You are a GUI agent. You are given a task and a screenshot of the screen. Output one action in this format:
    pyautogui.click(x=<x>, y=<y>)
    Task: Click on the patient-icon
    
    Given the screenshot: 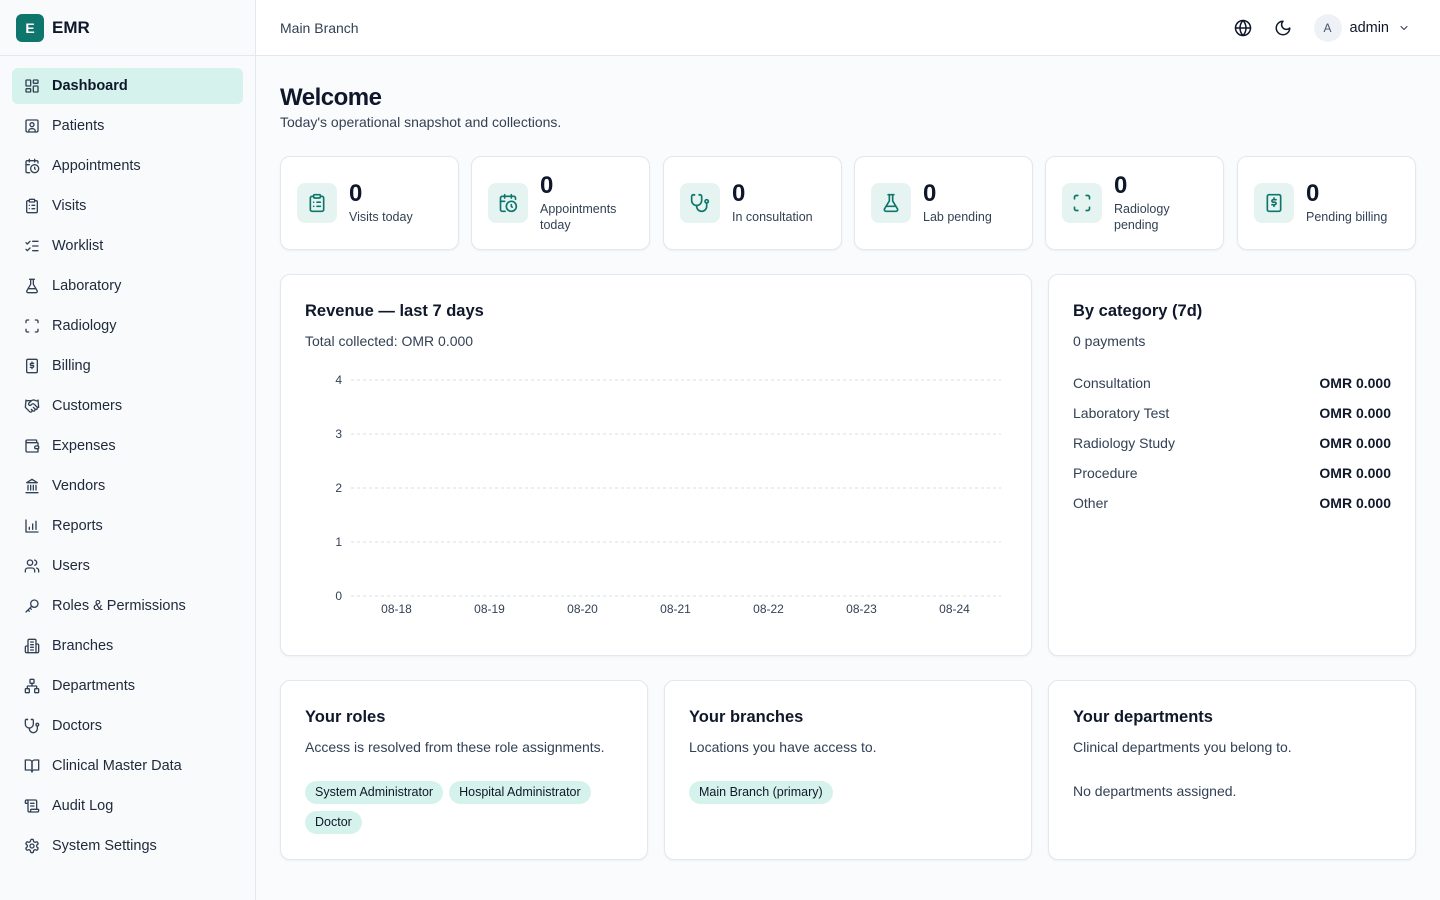 What is the action you would take?
    pyautogui.click(x=32, y=126)
    